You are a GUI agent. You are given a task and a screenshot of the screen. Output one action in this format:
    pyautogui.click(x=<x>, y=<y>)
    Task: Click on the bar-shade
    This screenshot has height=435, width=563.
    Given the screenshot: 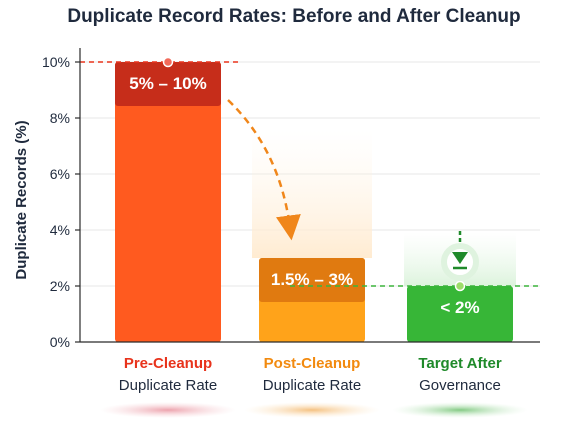 What is the action you would take?
    pyautogui.click(x=460, y=314)
    